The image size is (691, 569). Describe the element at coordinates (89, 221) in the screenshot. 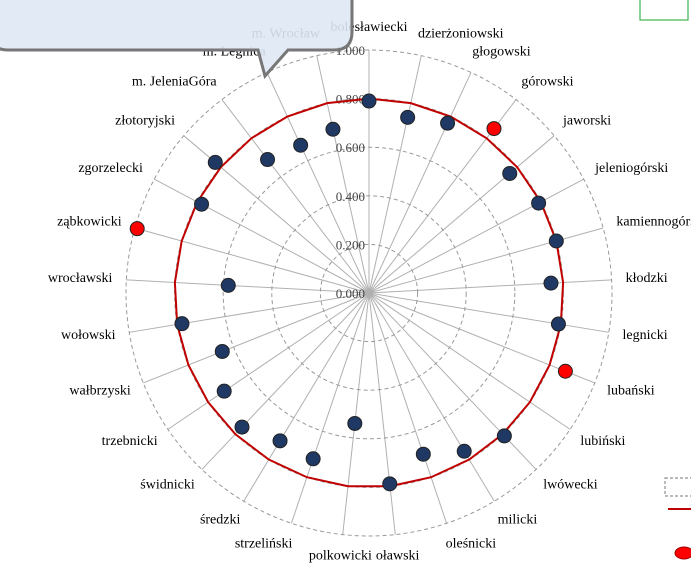

I see `category-label: ząbkowicki` at that location.